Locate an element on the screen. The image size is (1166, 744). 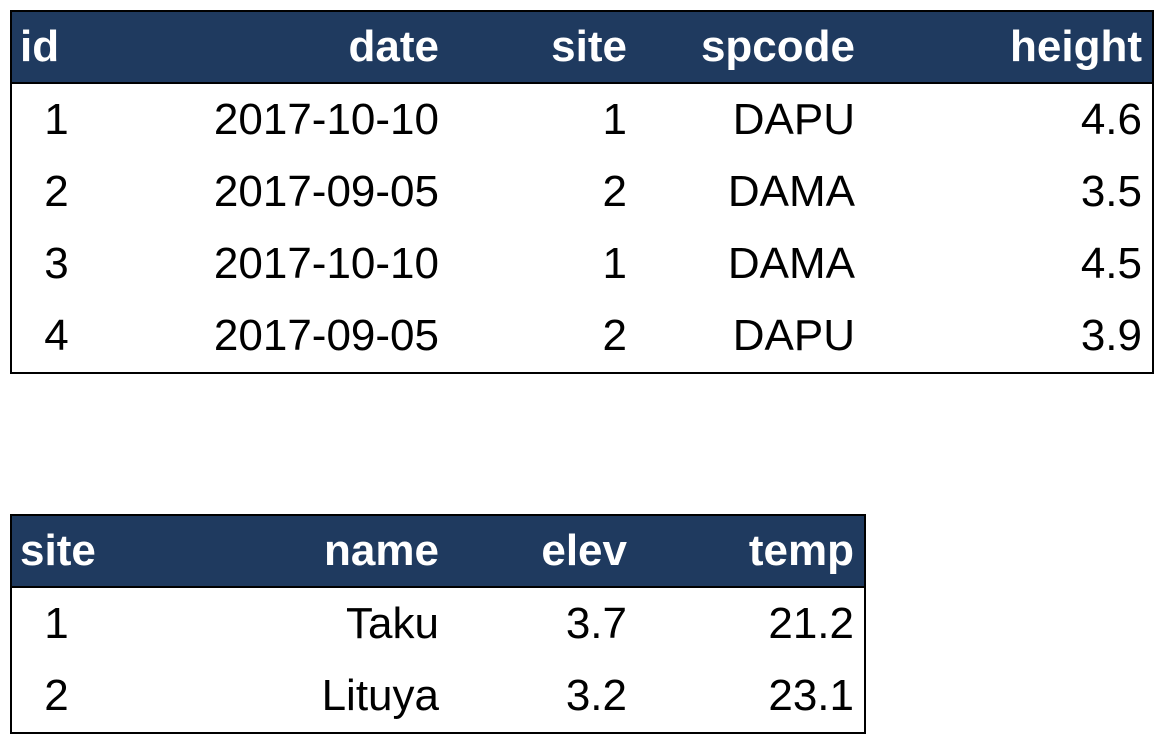
cell-elev: 3.2 is located at coordinates (596, 695).